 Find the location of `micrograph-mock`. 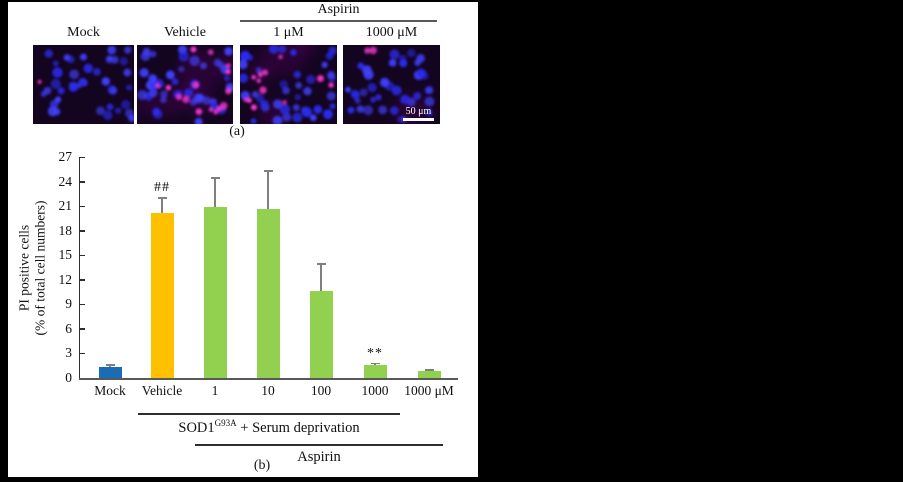

micrograph-mock is located at coordinates (83, 84).